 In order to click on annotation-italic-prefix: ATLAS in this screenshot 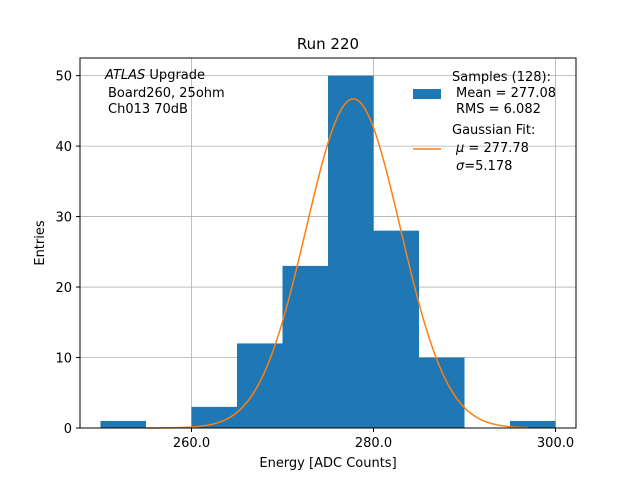, I will do `click(124, 75)`.